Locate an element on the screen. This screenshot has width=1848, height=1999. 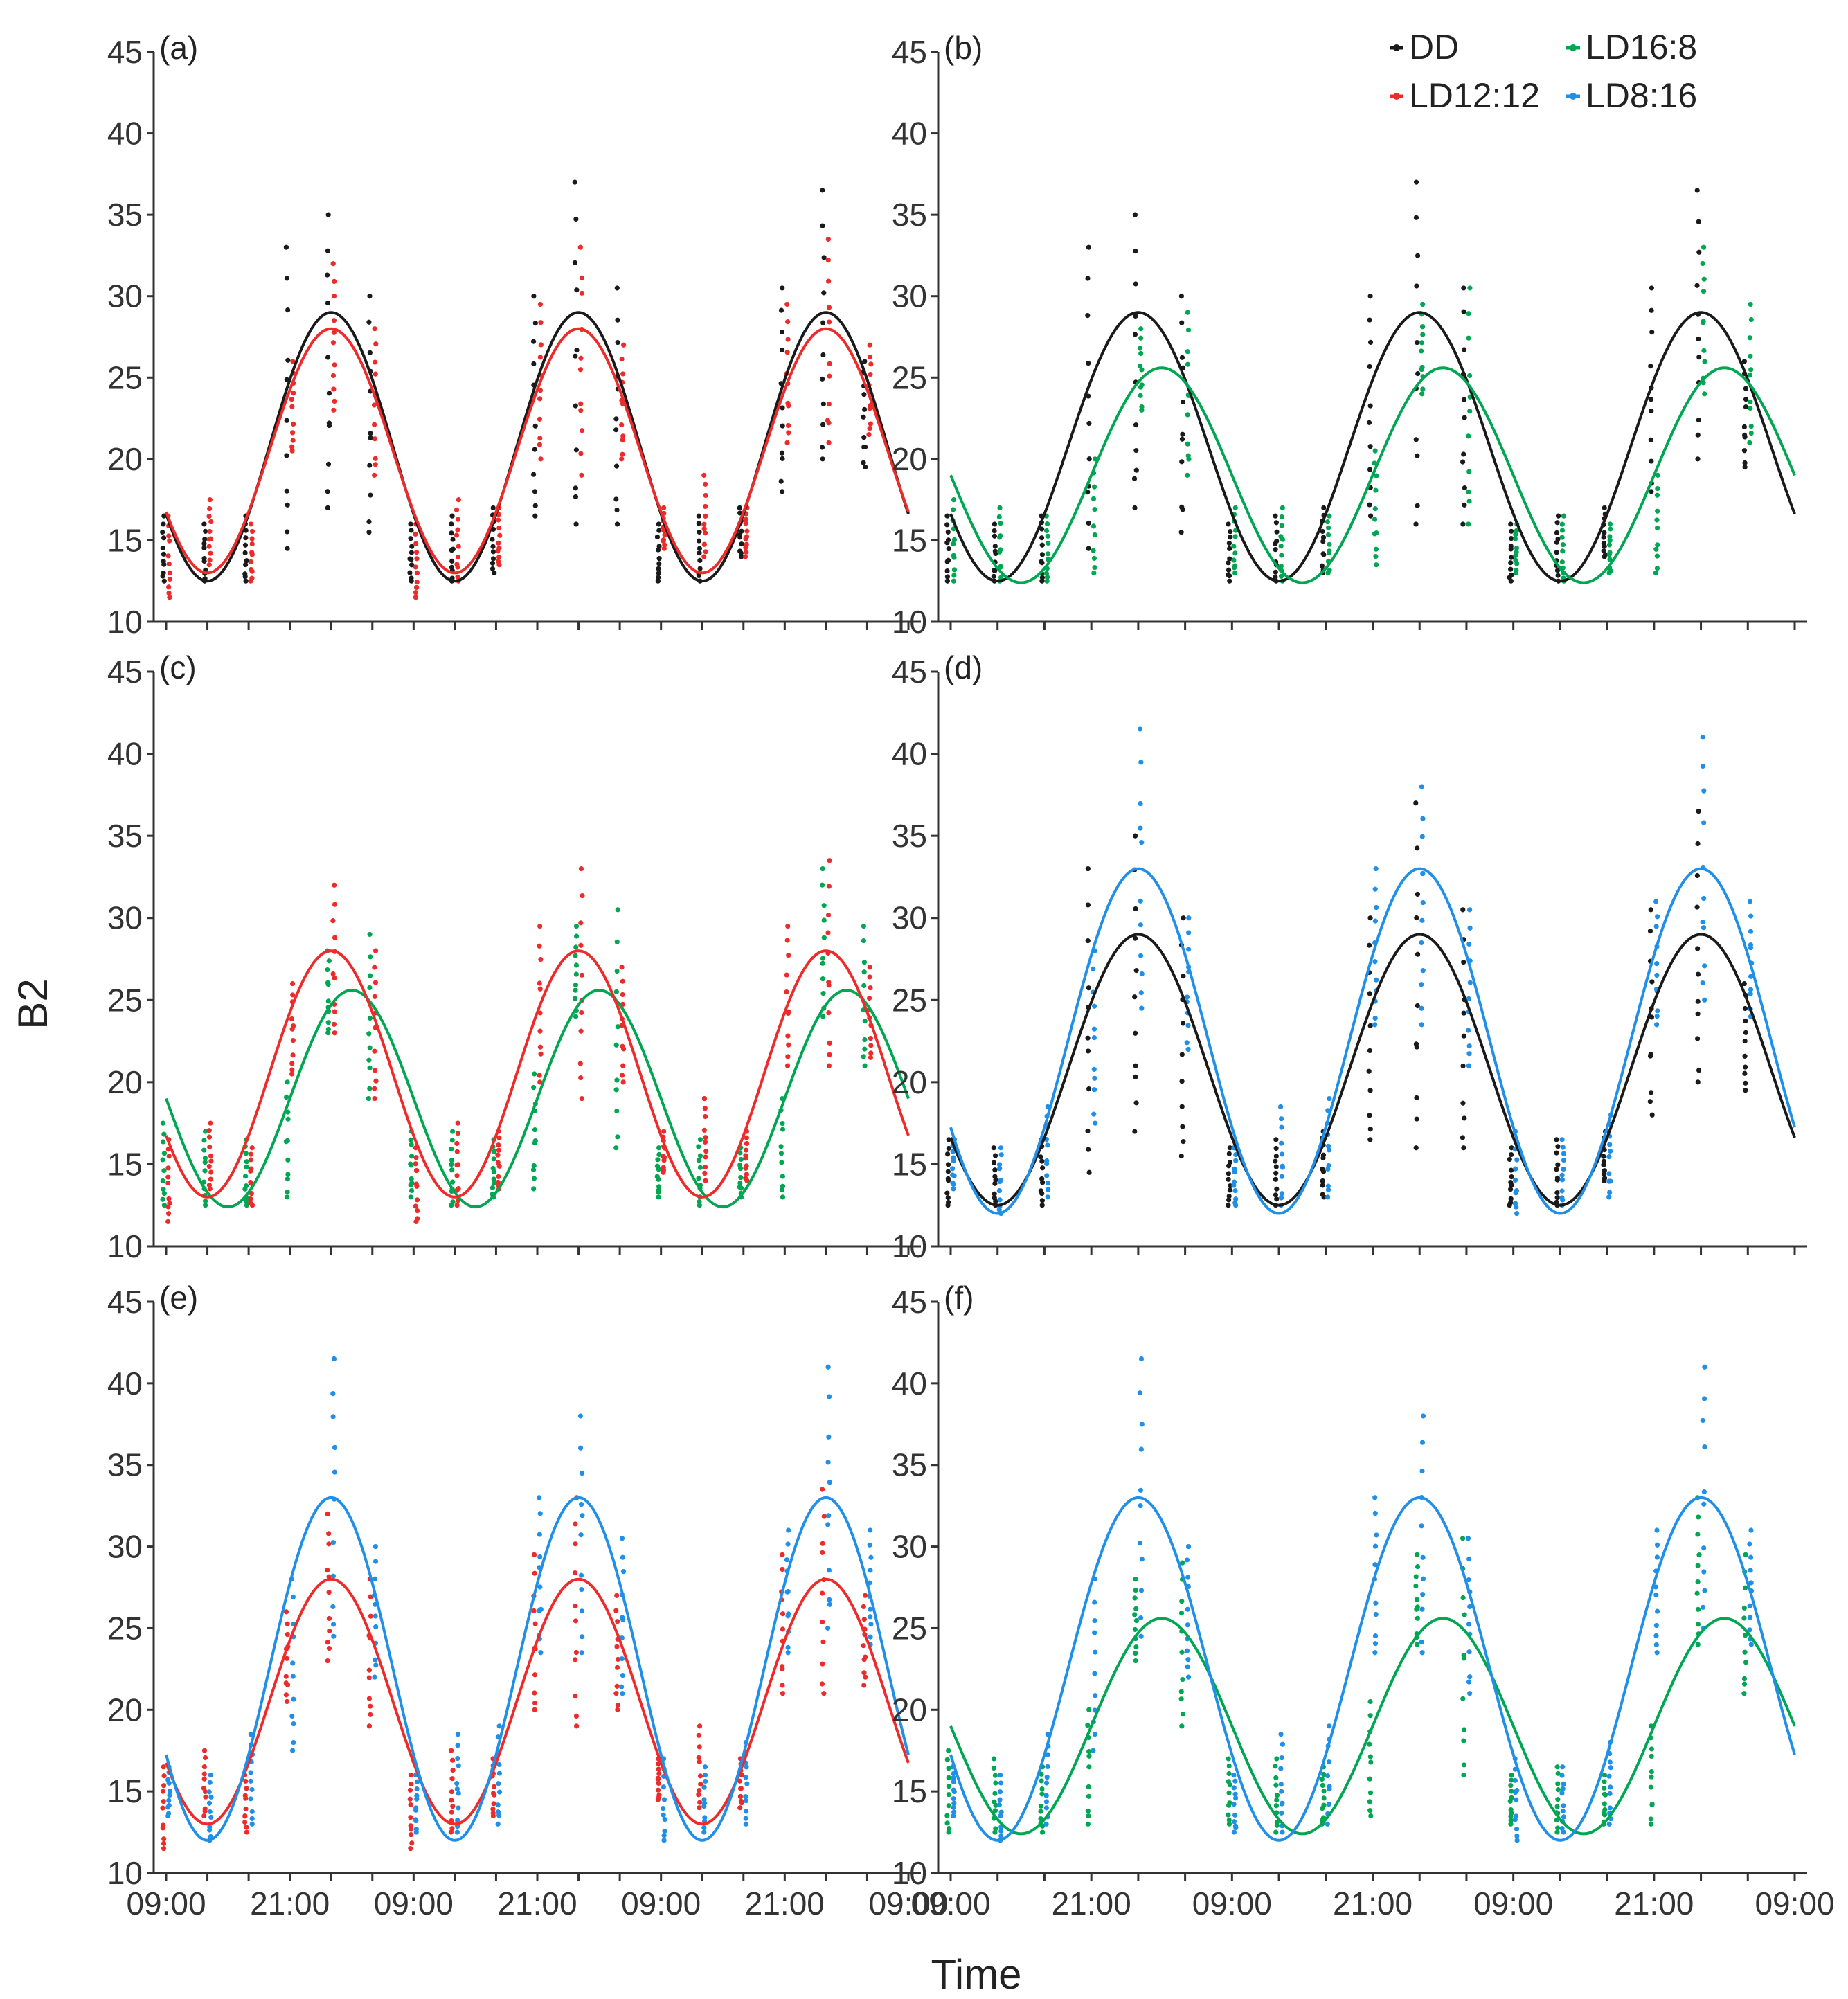
panel-label: (e) is located at coordinates (179, 1298).